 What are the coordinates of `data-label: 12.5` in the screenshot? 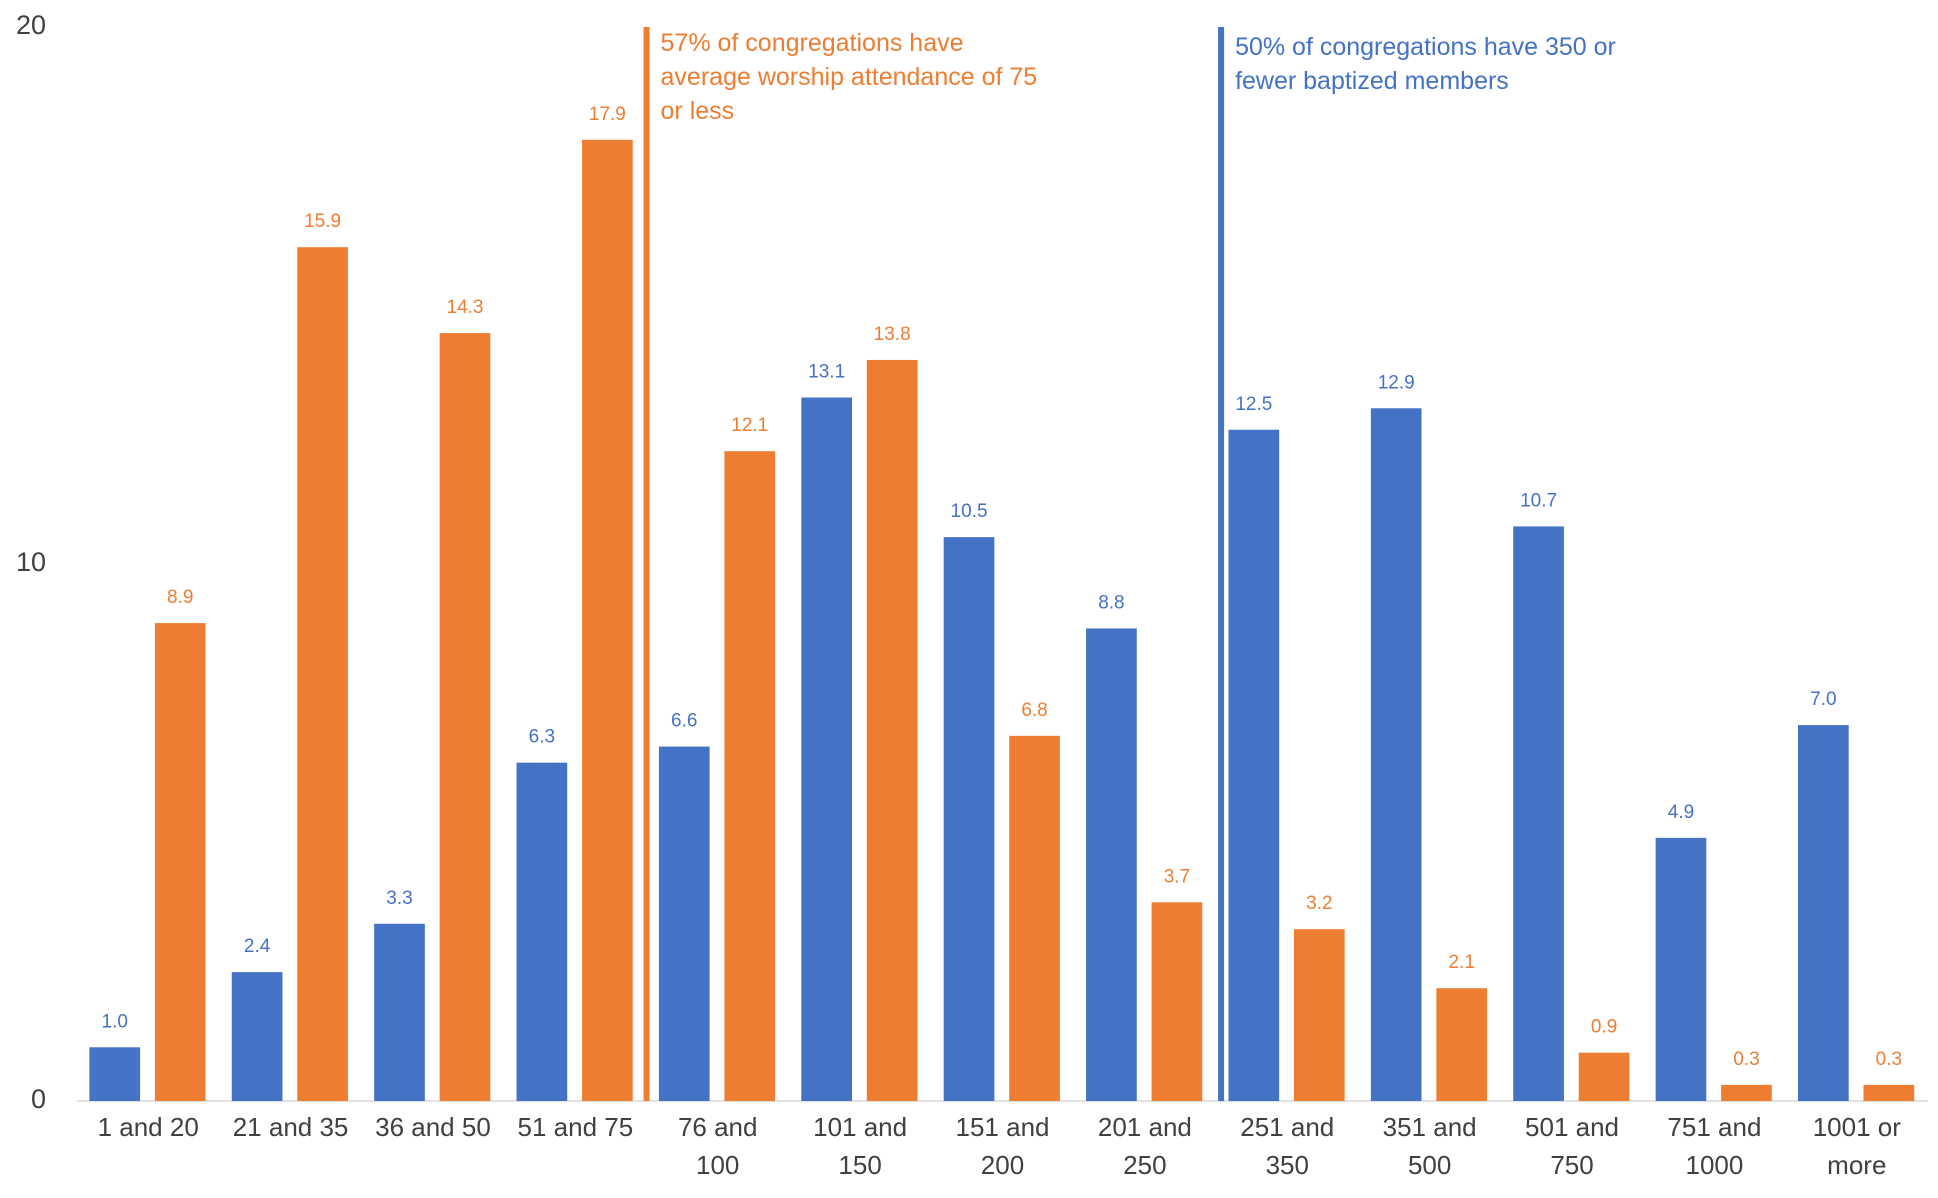 It's located at (1253, 404).